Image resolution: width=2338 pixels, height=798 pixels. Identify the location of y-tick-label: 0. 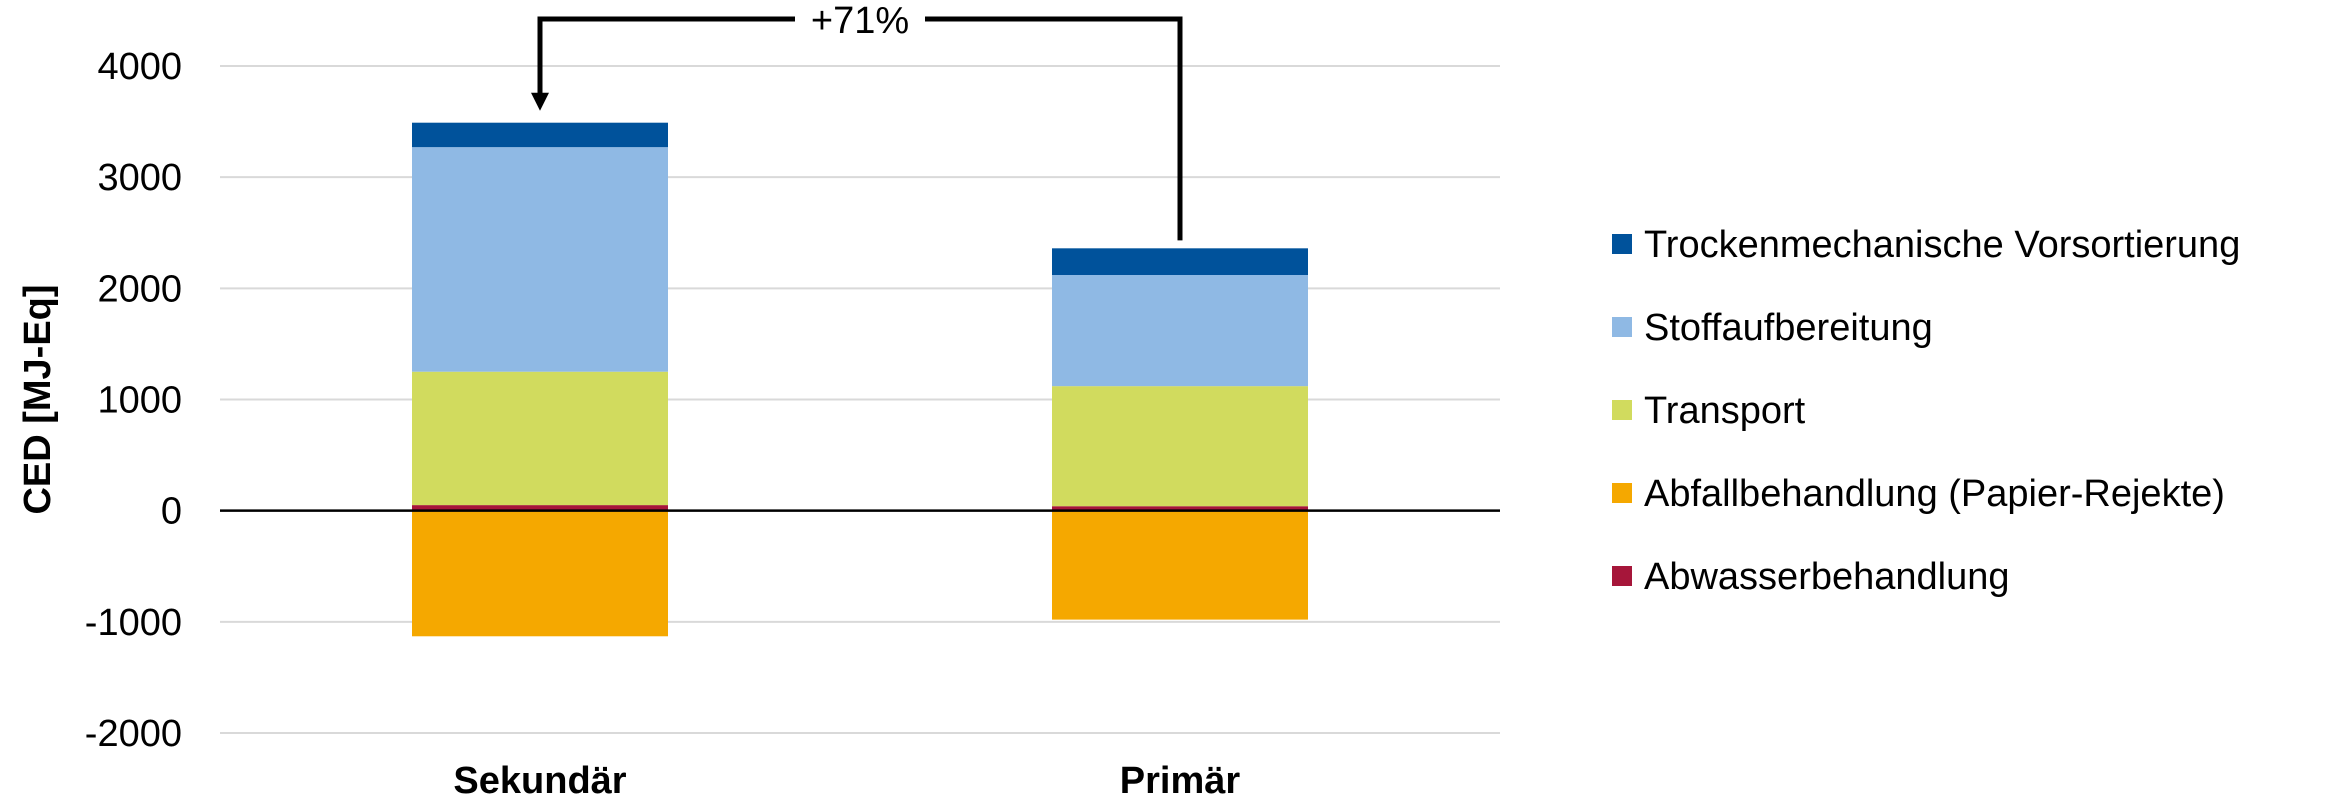
(171, 512).